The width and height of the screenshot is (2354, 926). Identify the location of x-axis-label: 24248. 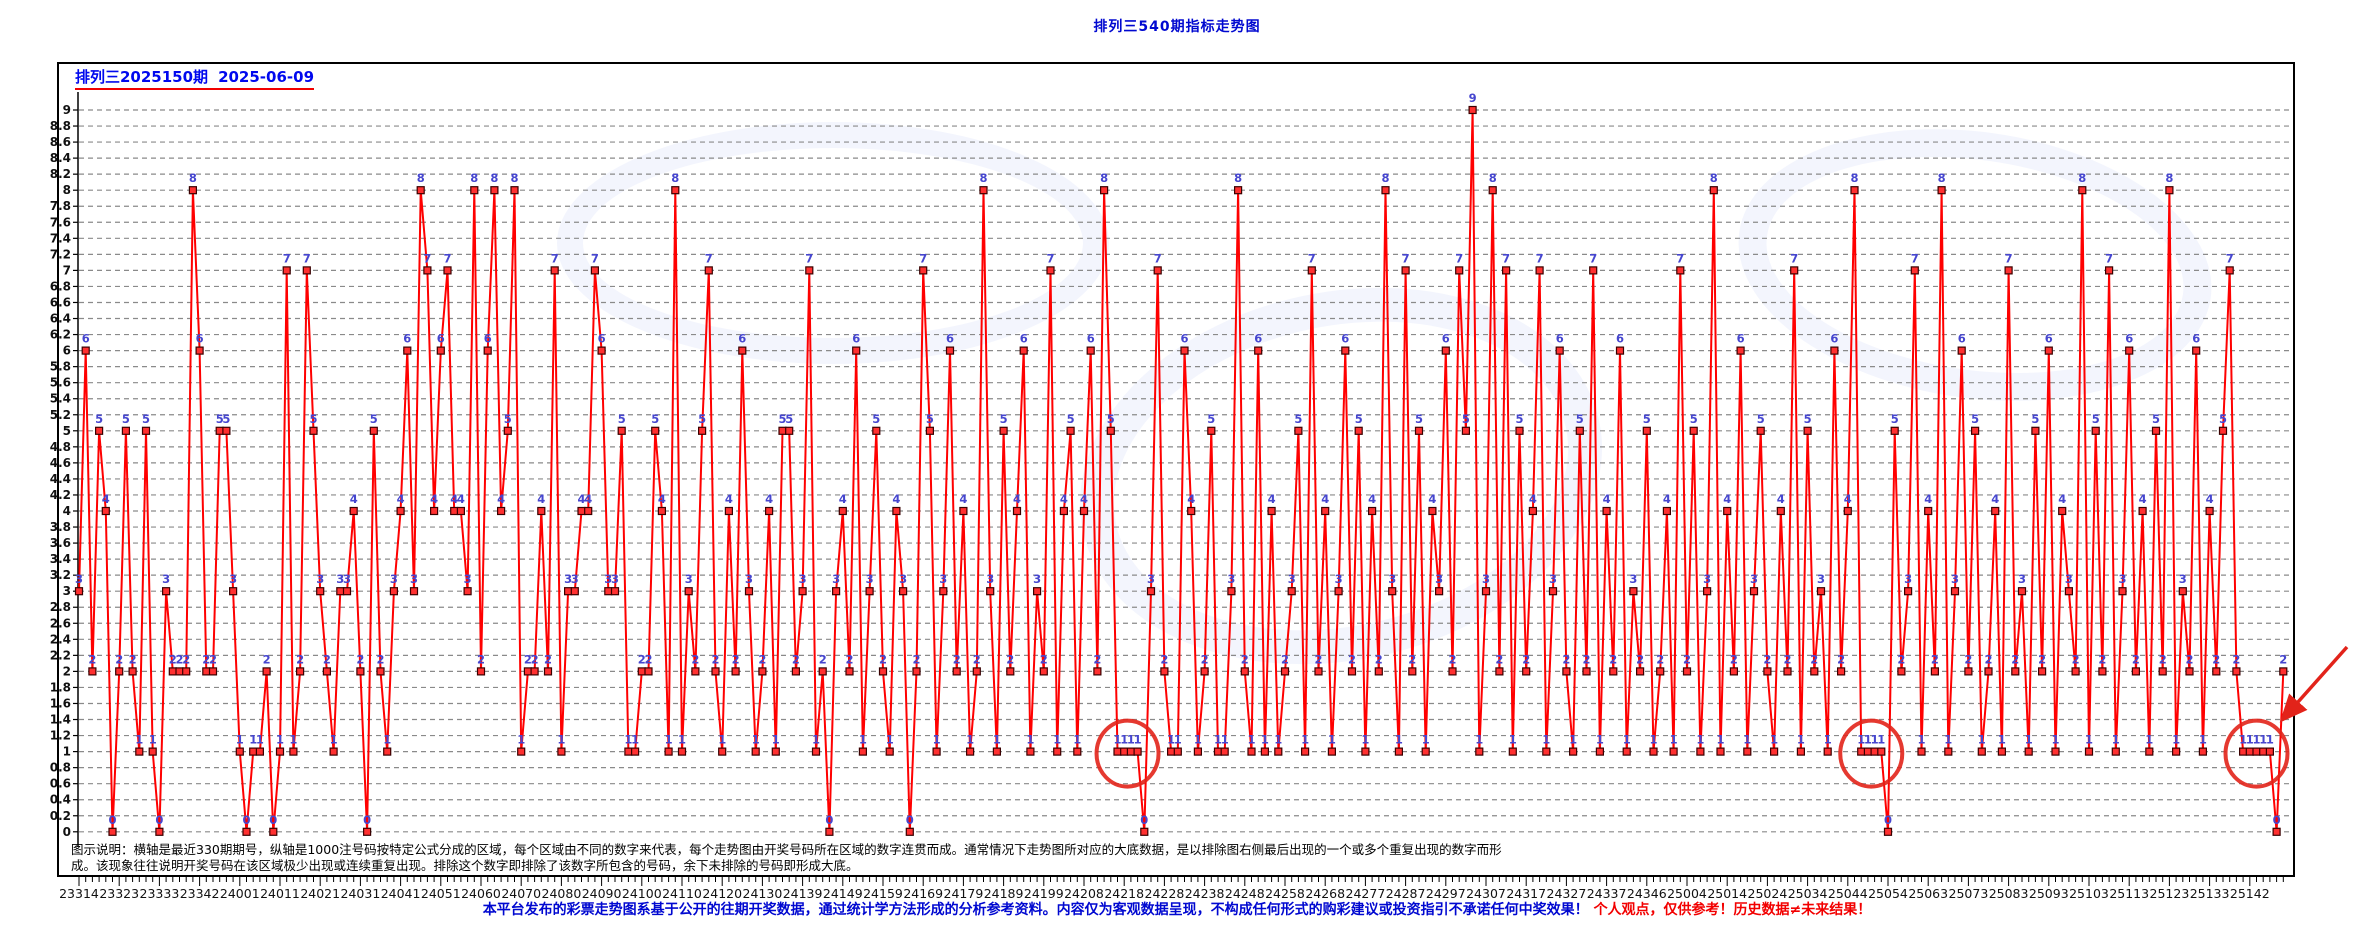
(1245, 893).